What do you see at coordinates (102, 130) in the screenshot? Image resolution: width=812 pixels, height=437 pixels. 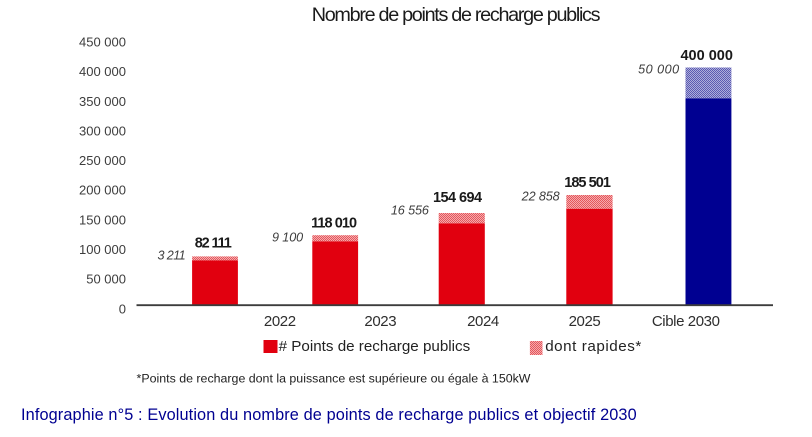 I see `svg-text: 300 000` at bounding box center [102, 130].